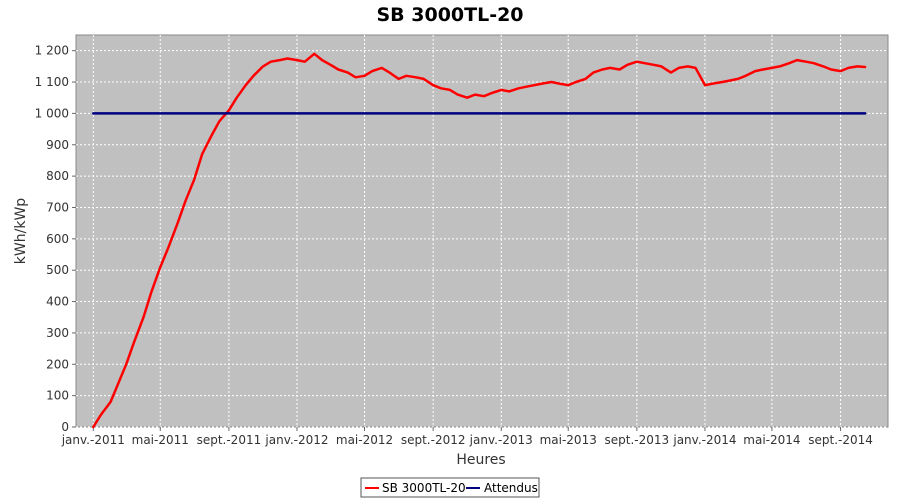 Image resolution: width=900 pixels, height=504 pixels. I want to click on y-axis-title: kWh/kWp, so click(21, 231).